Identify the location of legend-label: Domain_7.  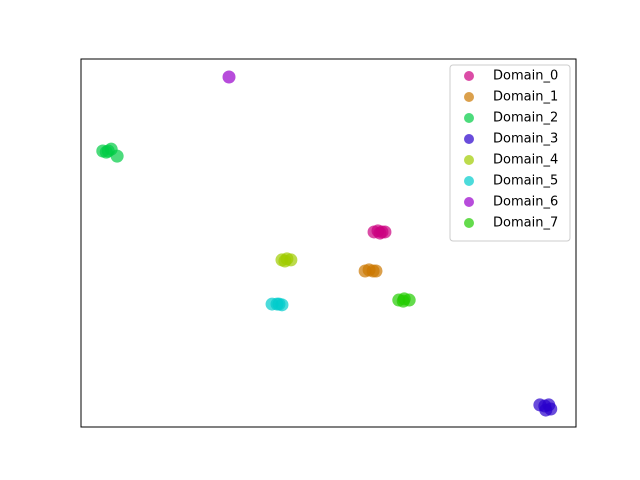
(525, 223).